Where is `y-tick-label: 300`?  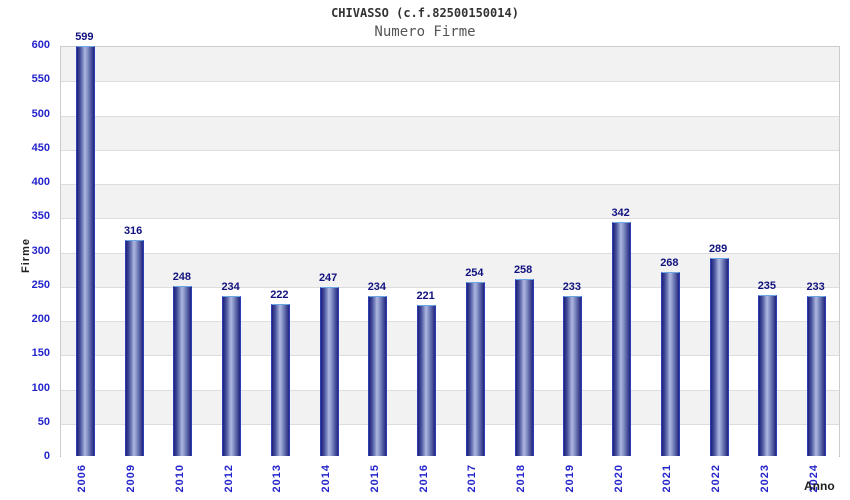 y-tick-label: 300 is located at coordinates (40, 250).